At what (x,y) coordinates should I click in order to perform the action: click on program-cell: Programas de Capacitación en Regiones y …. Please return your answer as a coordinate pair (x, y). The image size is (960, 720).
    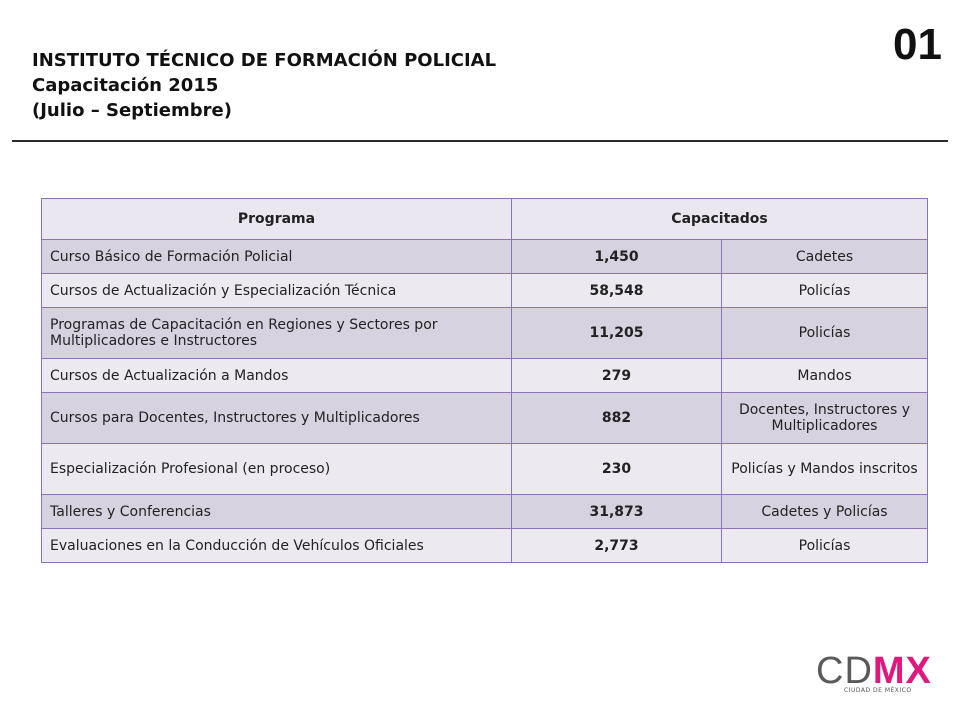
    Looking at the image, I should click on (276, 333).